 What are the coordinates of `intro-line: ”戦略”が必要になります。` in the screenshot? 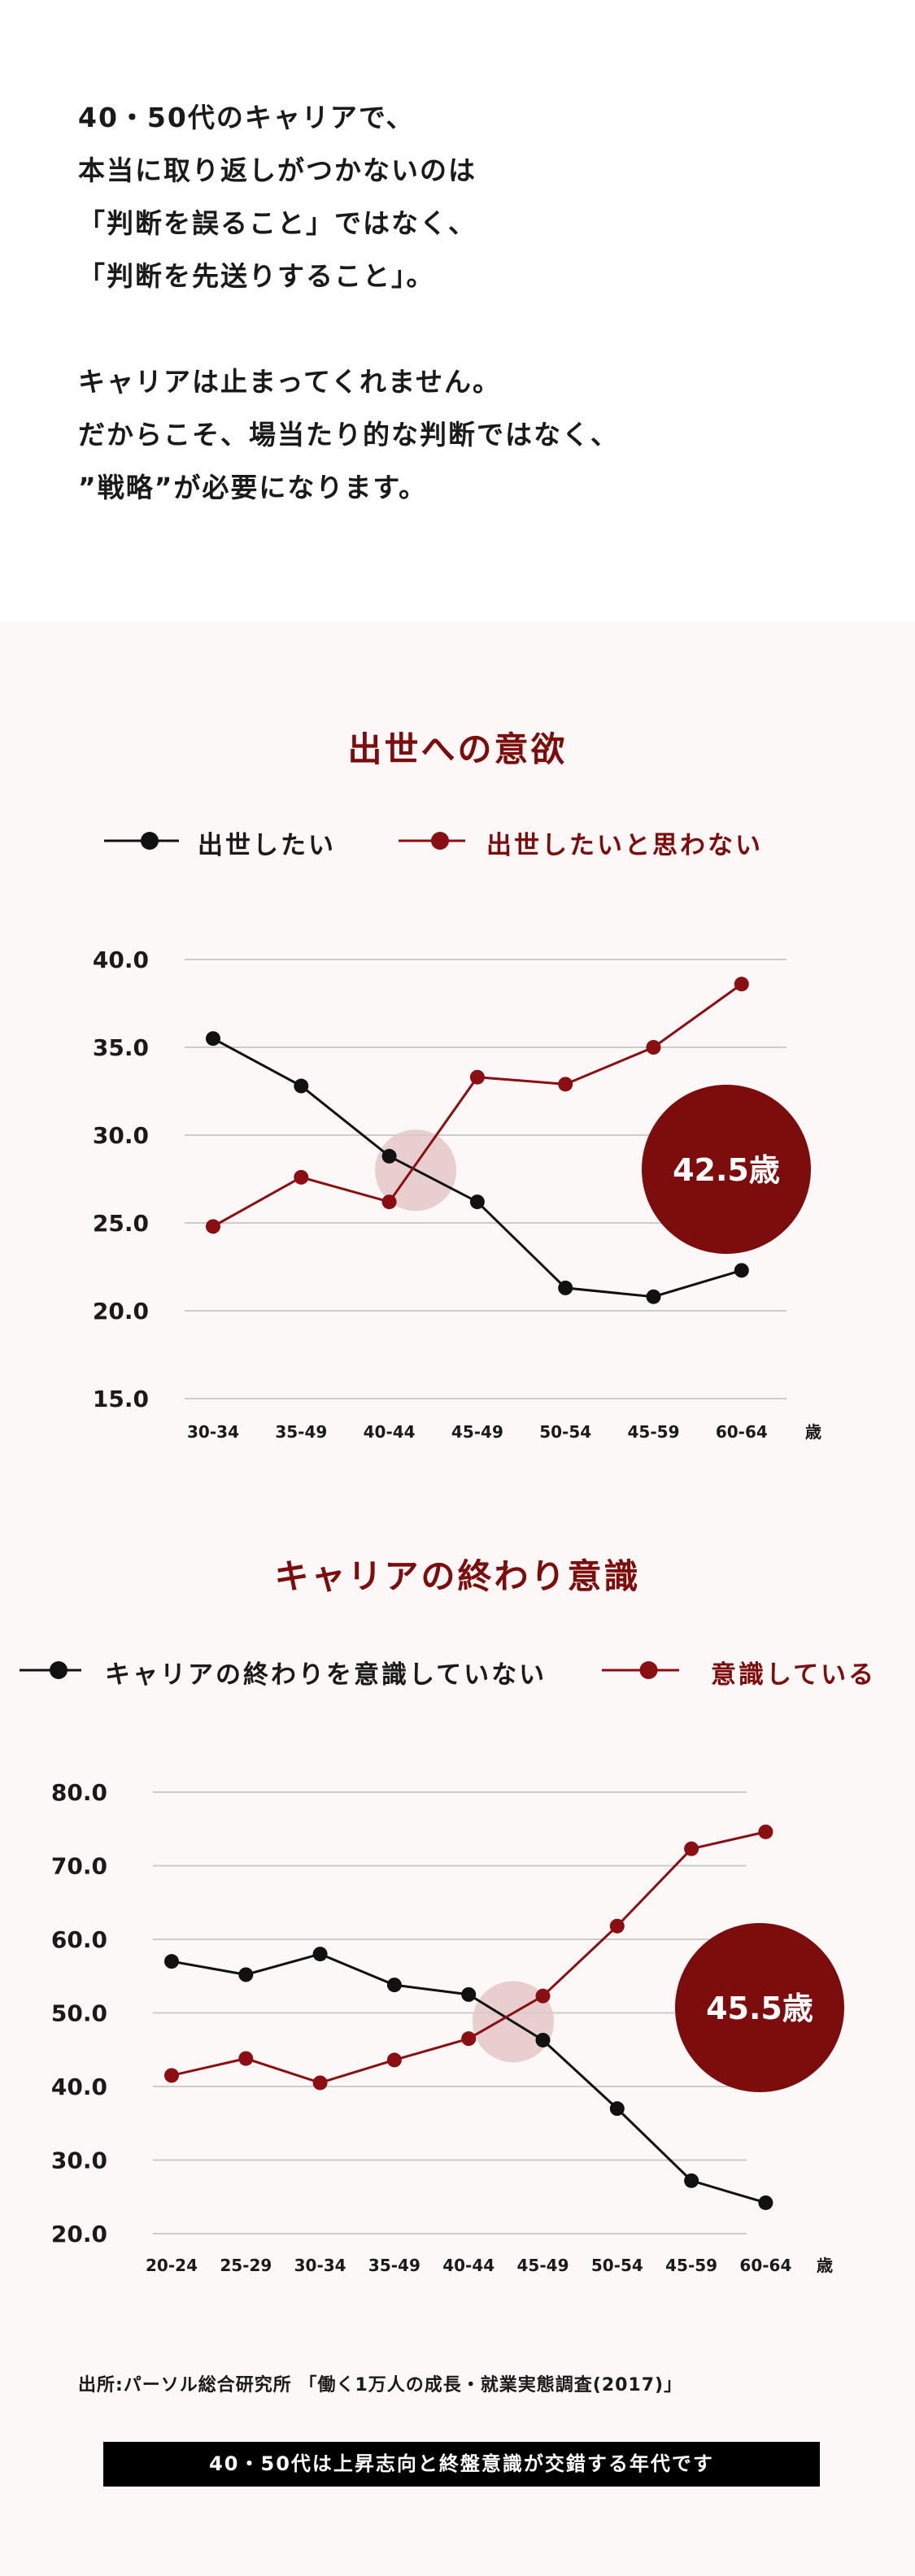 It's located at (253, 487).